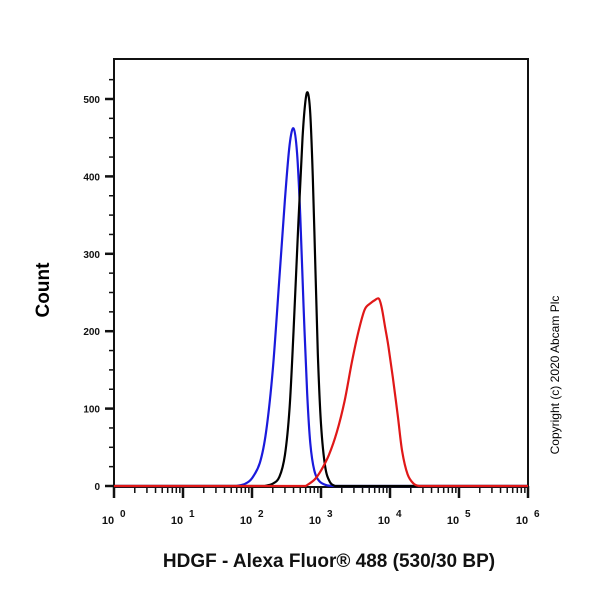 This screenshot has height=600, width=600. I want to click on y-axis-label: Count, so click(44, 290).